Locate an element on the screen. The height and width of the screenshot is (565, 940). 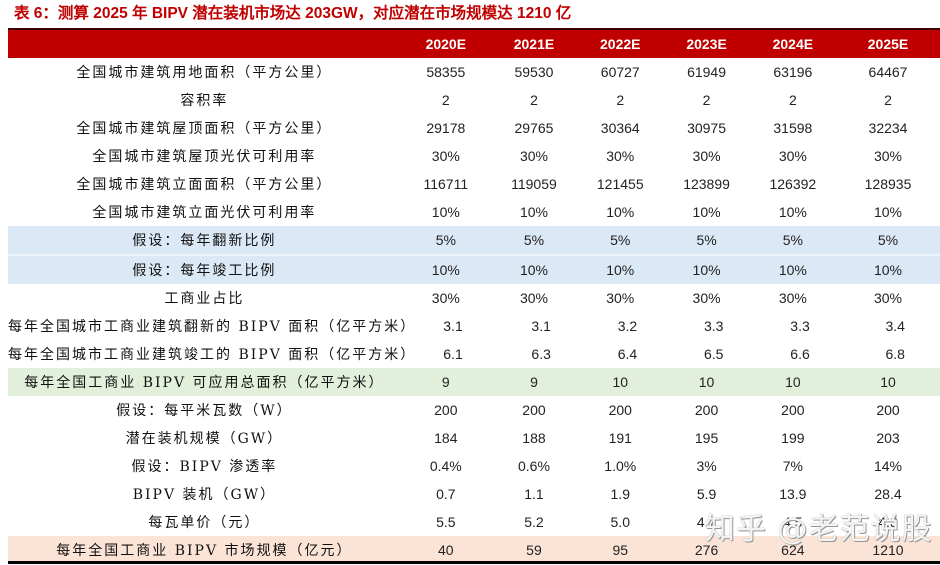
cell-2020e: 29178 is located at coordinates (446, 128).